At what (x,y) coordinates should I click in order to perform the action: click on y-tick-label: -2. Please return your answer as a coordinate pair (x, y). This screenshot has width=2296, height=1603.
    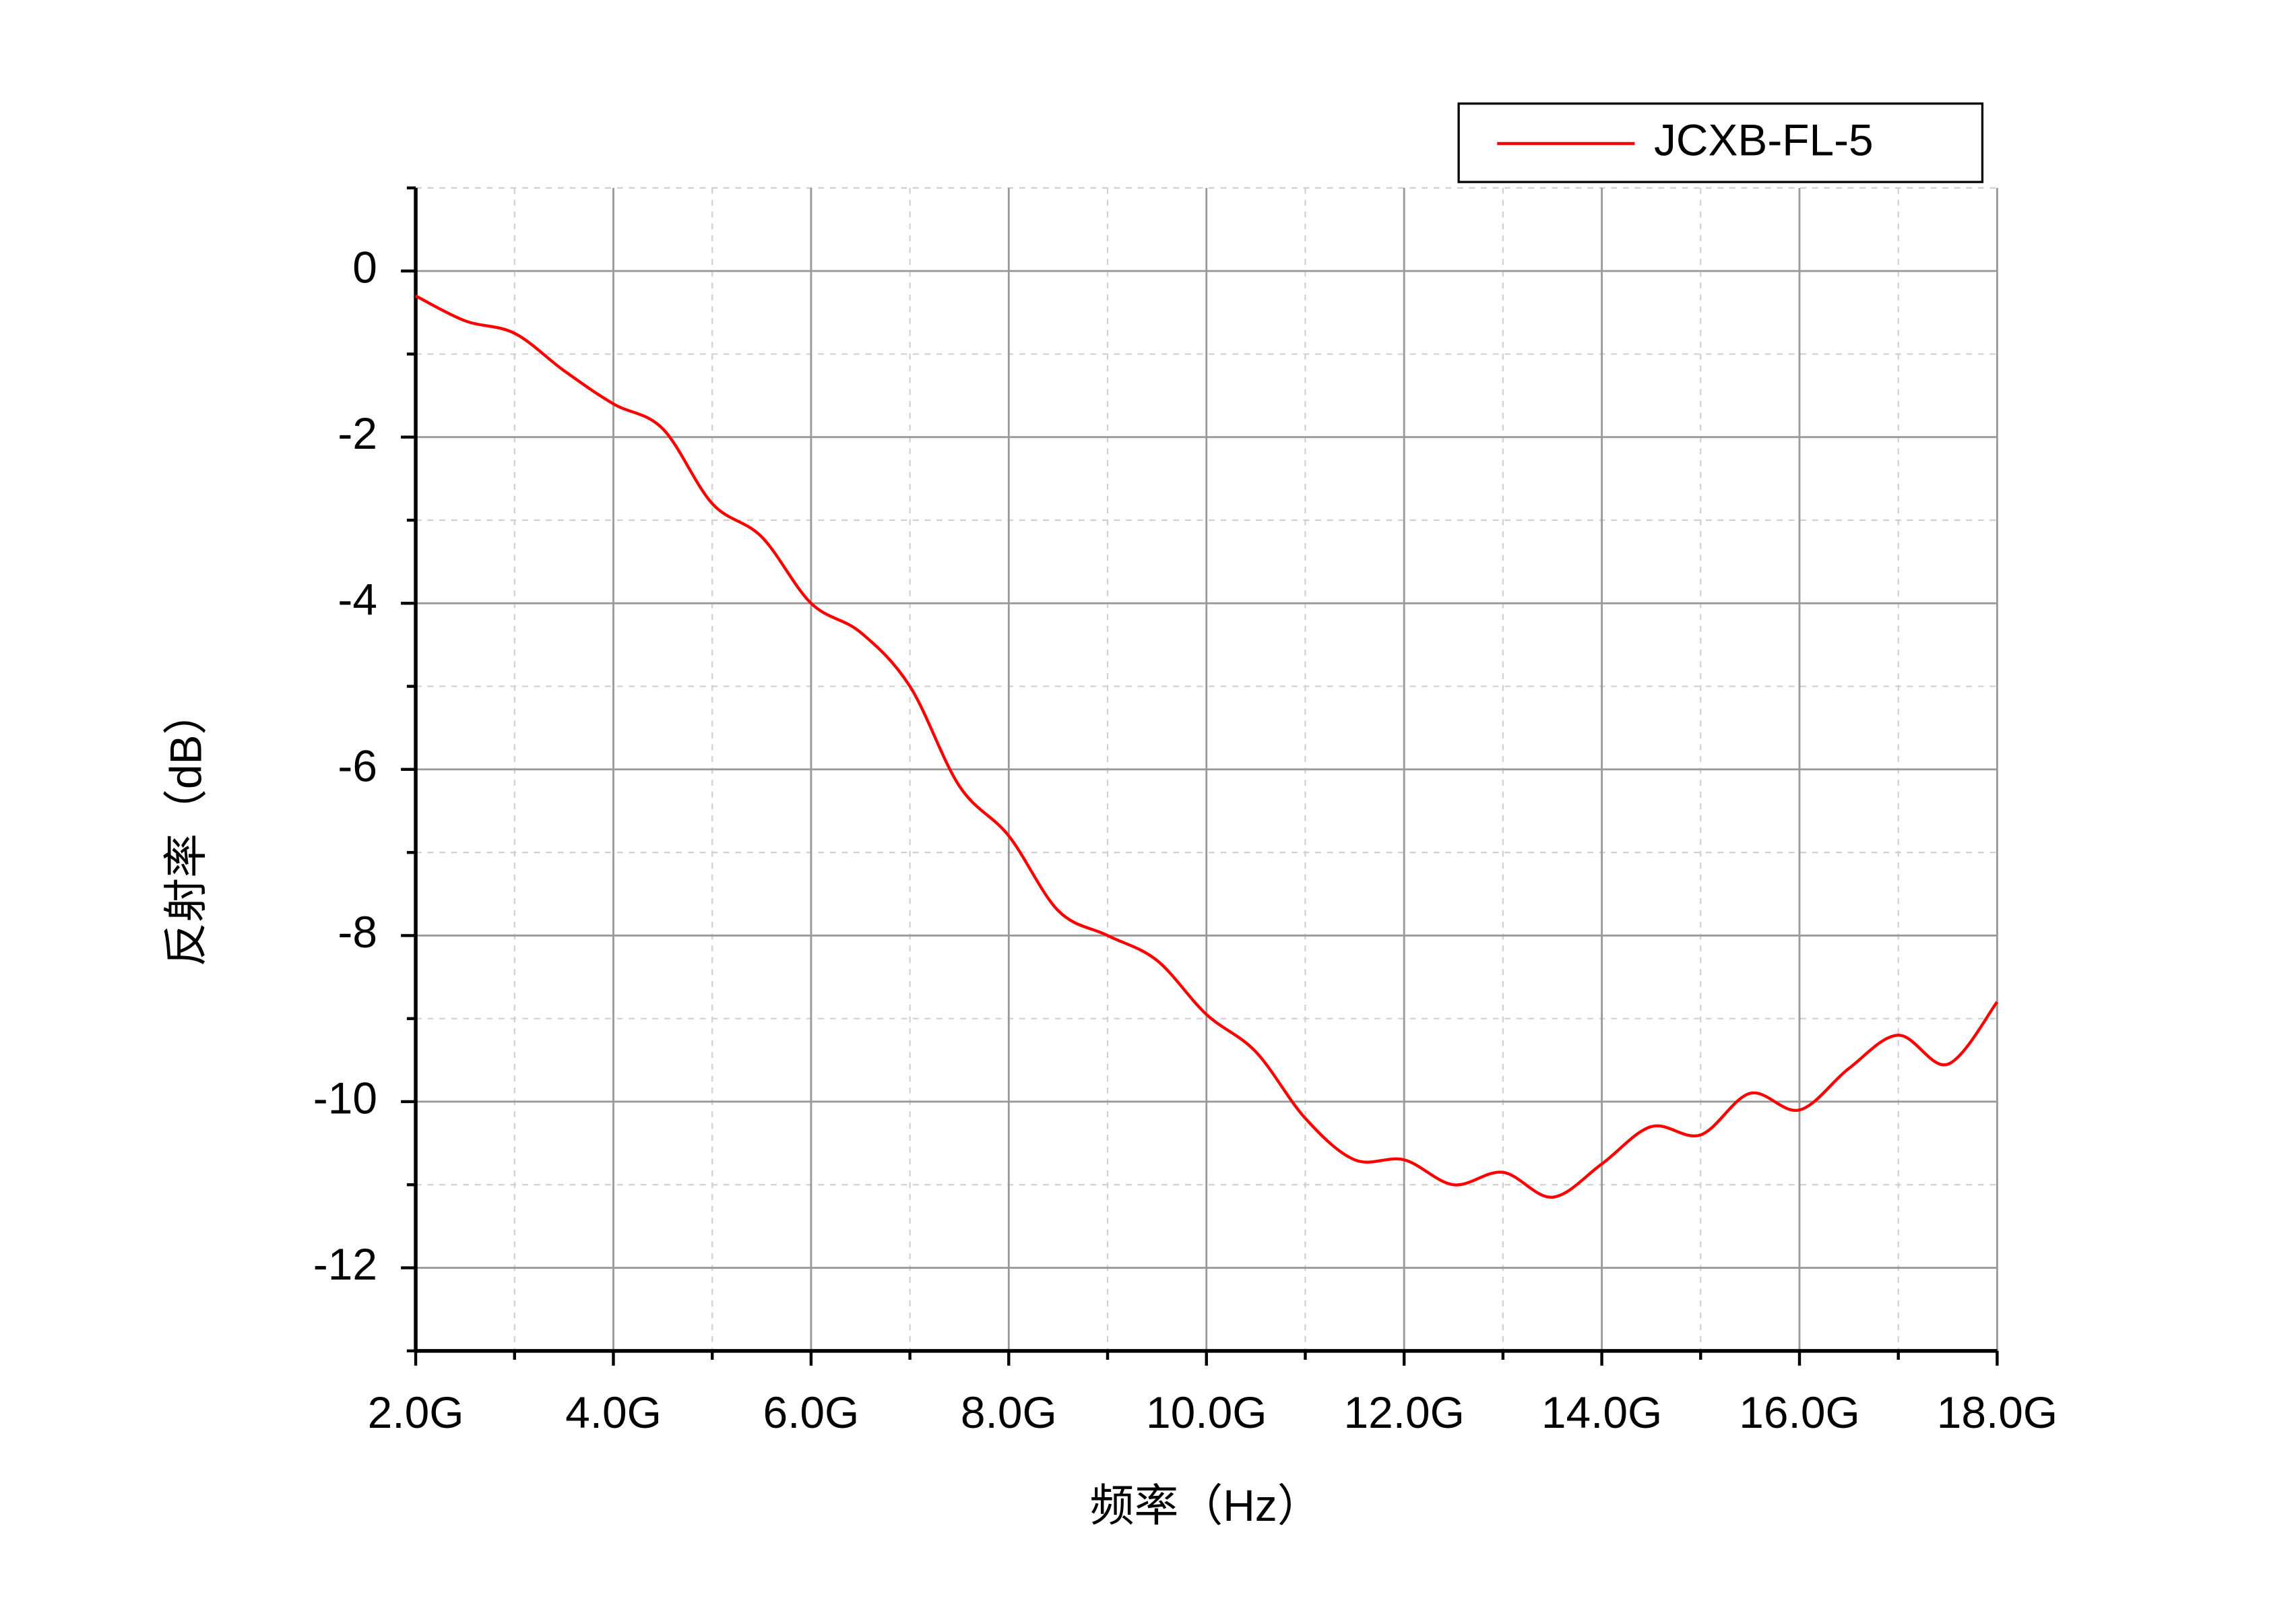
    Looking at the image, I should click on (357, 433).